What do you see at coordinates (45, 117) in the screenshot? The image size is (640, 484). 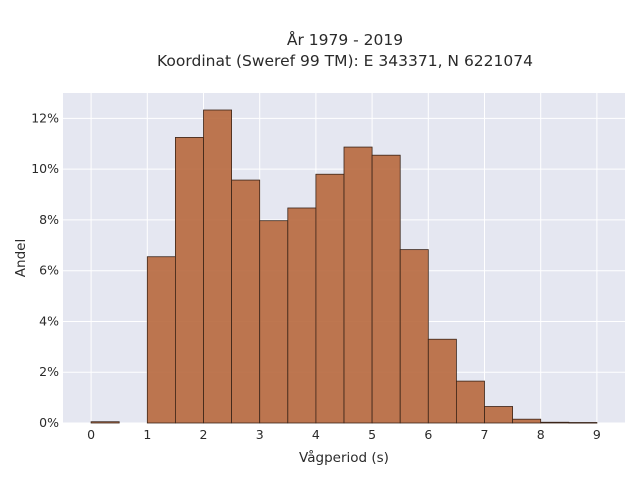 I see `y-tick-label-6: 12%` at bounding box center [45, 117].